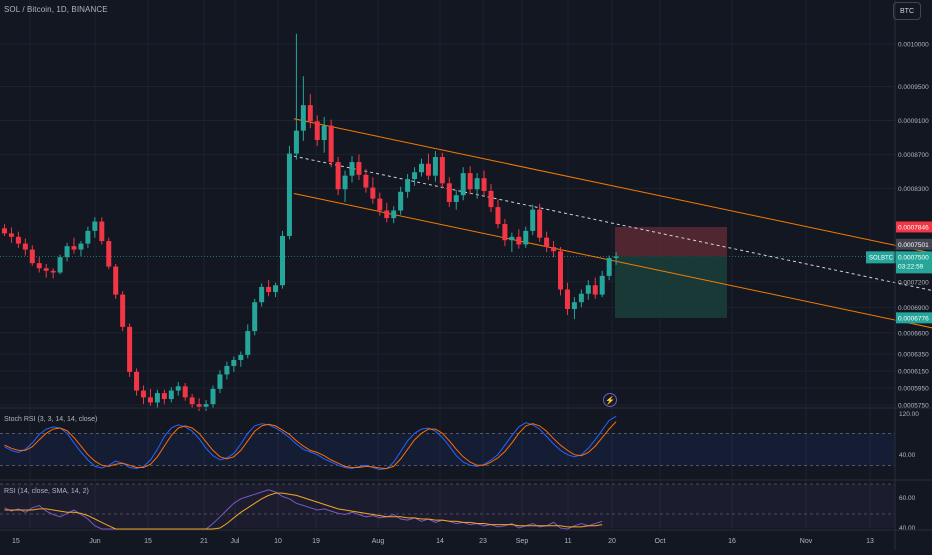 This screenshot has width=932, height=555. I want to click on lightning-icon: ⚡, so click(610, 400).